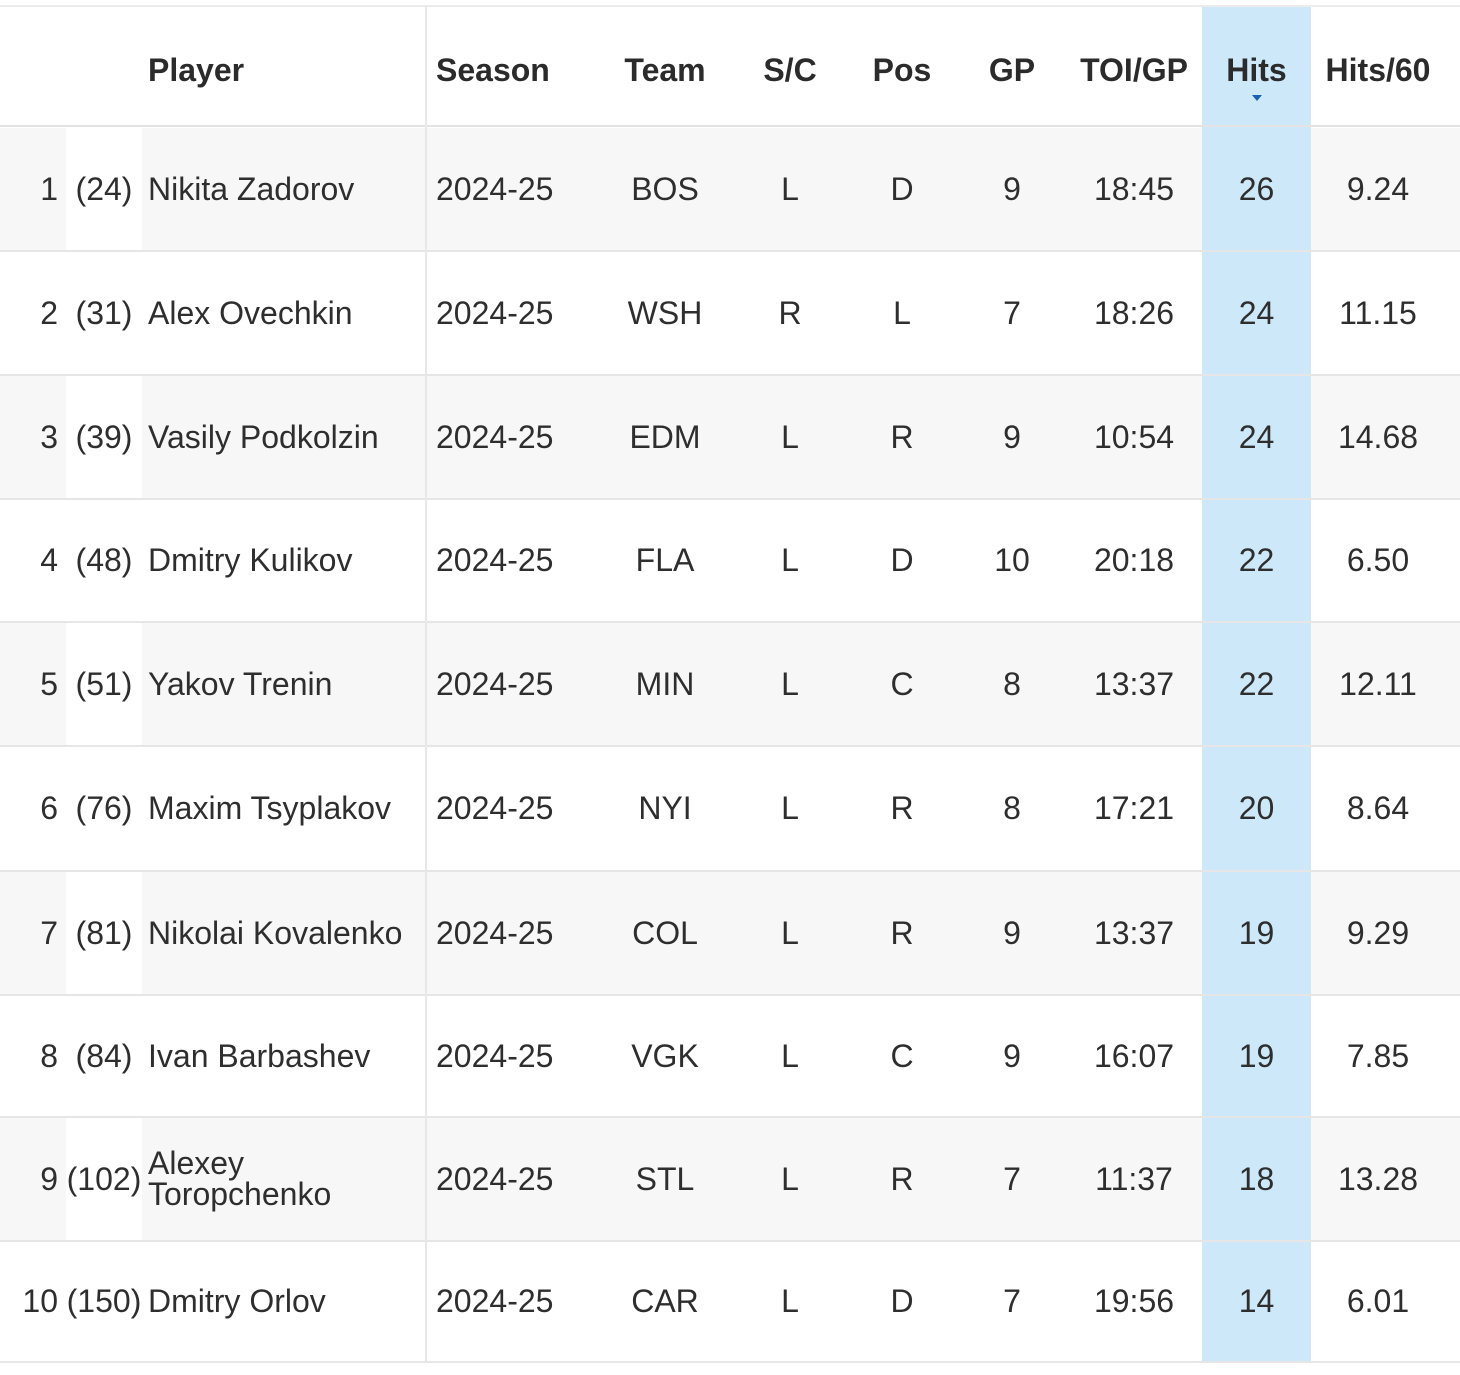  What do you see at coordinates (104, 808) in the screenshot?
I see `overall-rank-cell: (76)` at bounding box center [104, 808].